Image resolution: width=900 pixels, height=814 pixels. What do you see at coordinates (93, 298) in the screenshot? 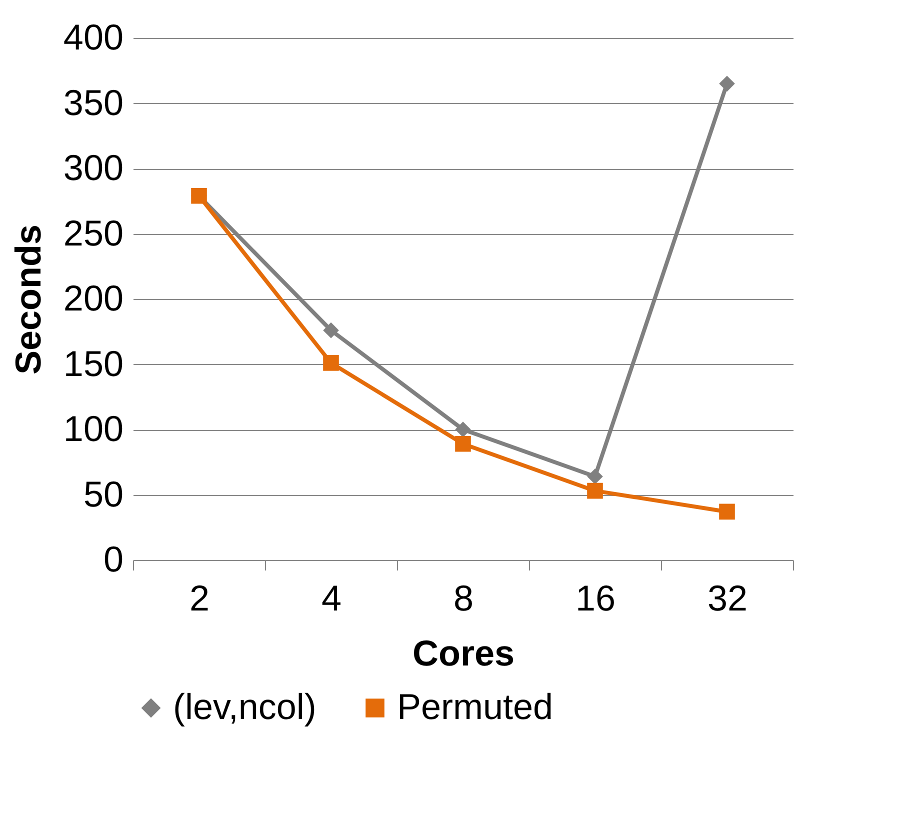
I see `y-tick-label: 200` at bounding box center [93, 298].